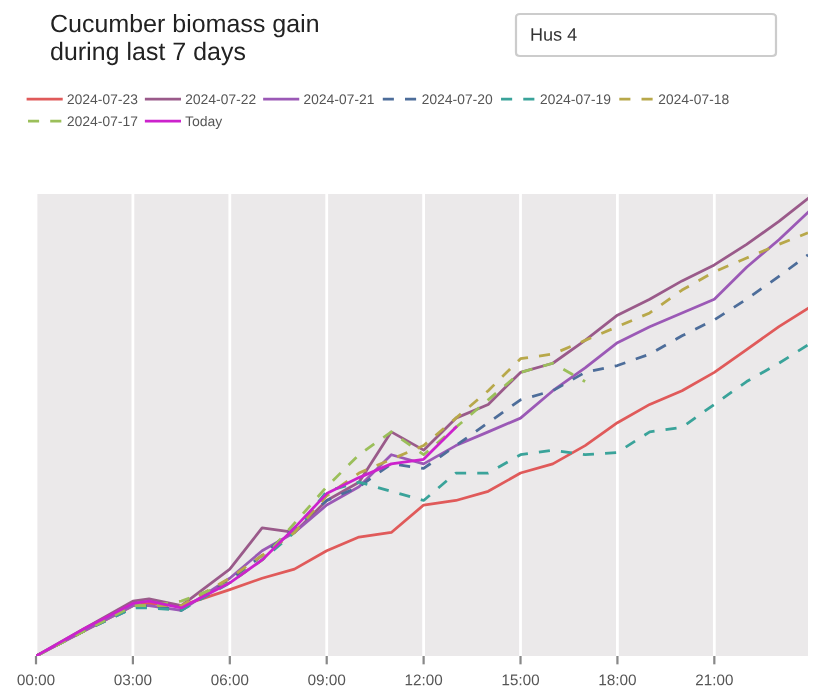  What do you see at coordinates (554, 34) in the screenshot?
I see `text: Hus 4` at bounding box center [554, 34].